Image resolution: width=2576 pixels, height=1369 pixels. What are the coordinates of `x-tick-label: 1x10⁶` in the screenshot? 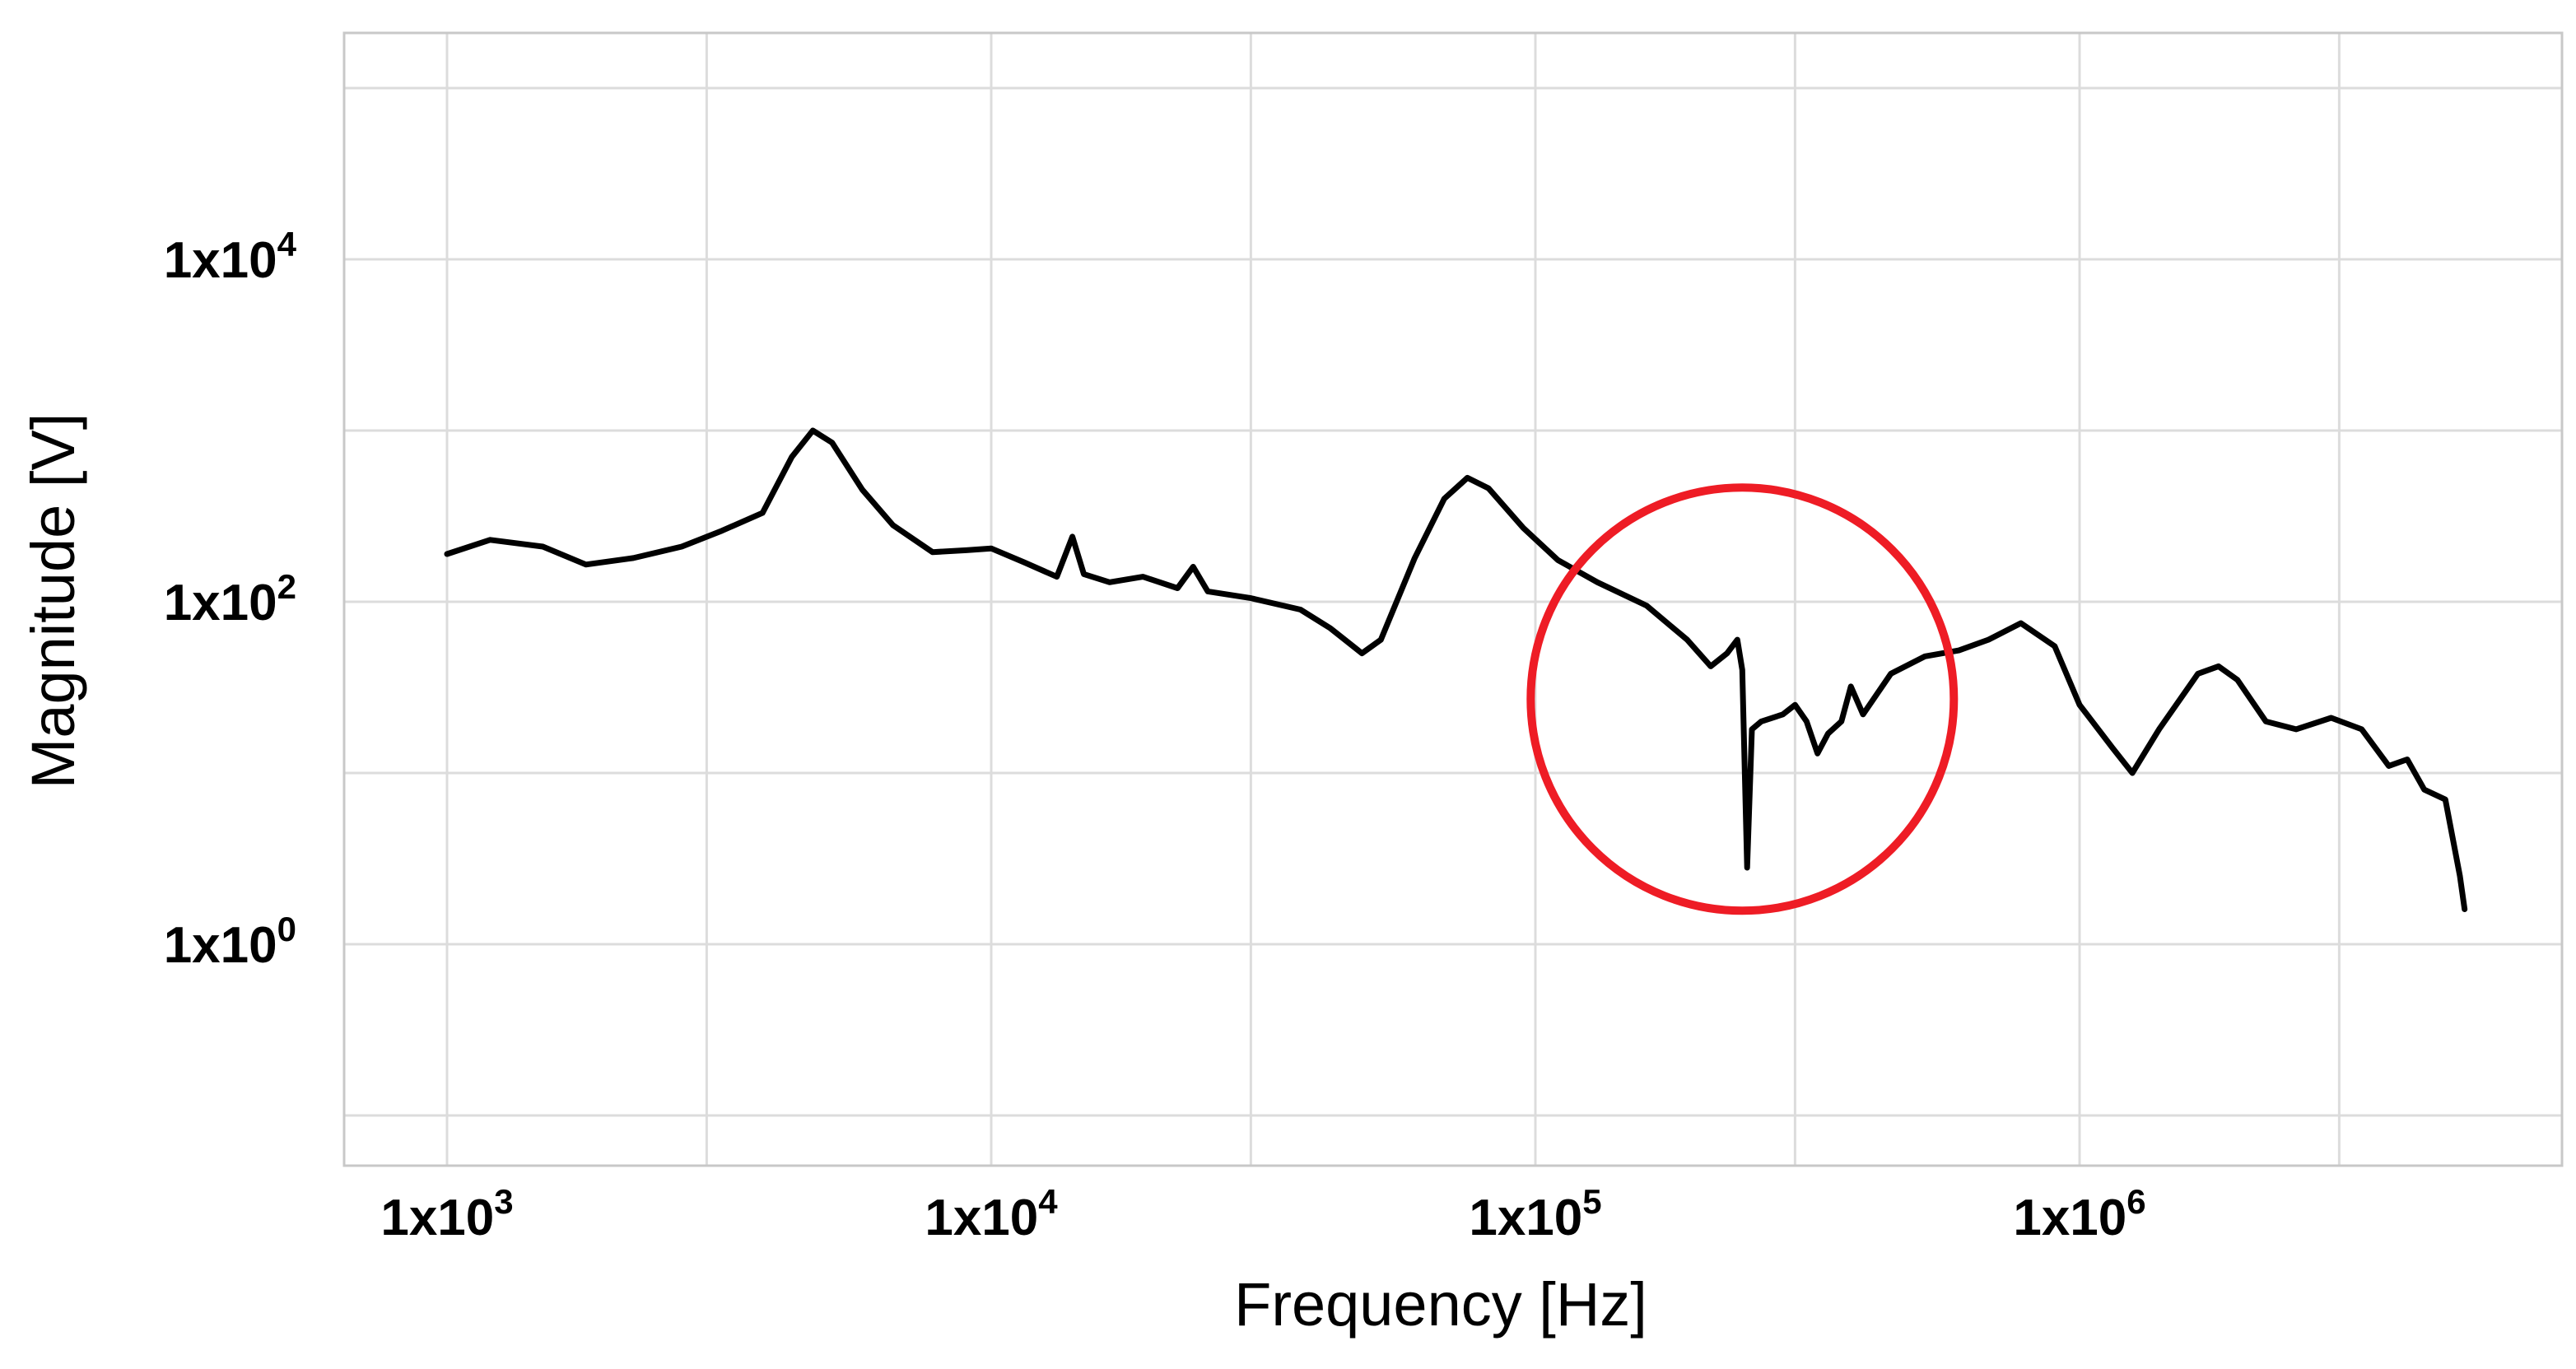 It's located at (2079, 1214).